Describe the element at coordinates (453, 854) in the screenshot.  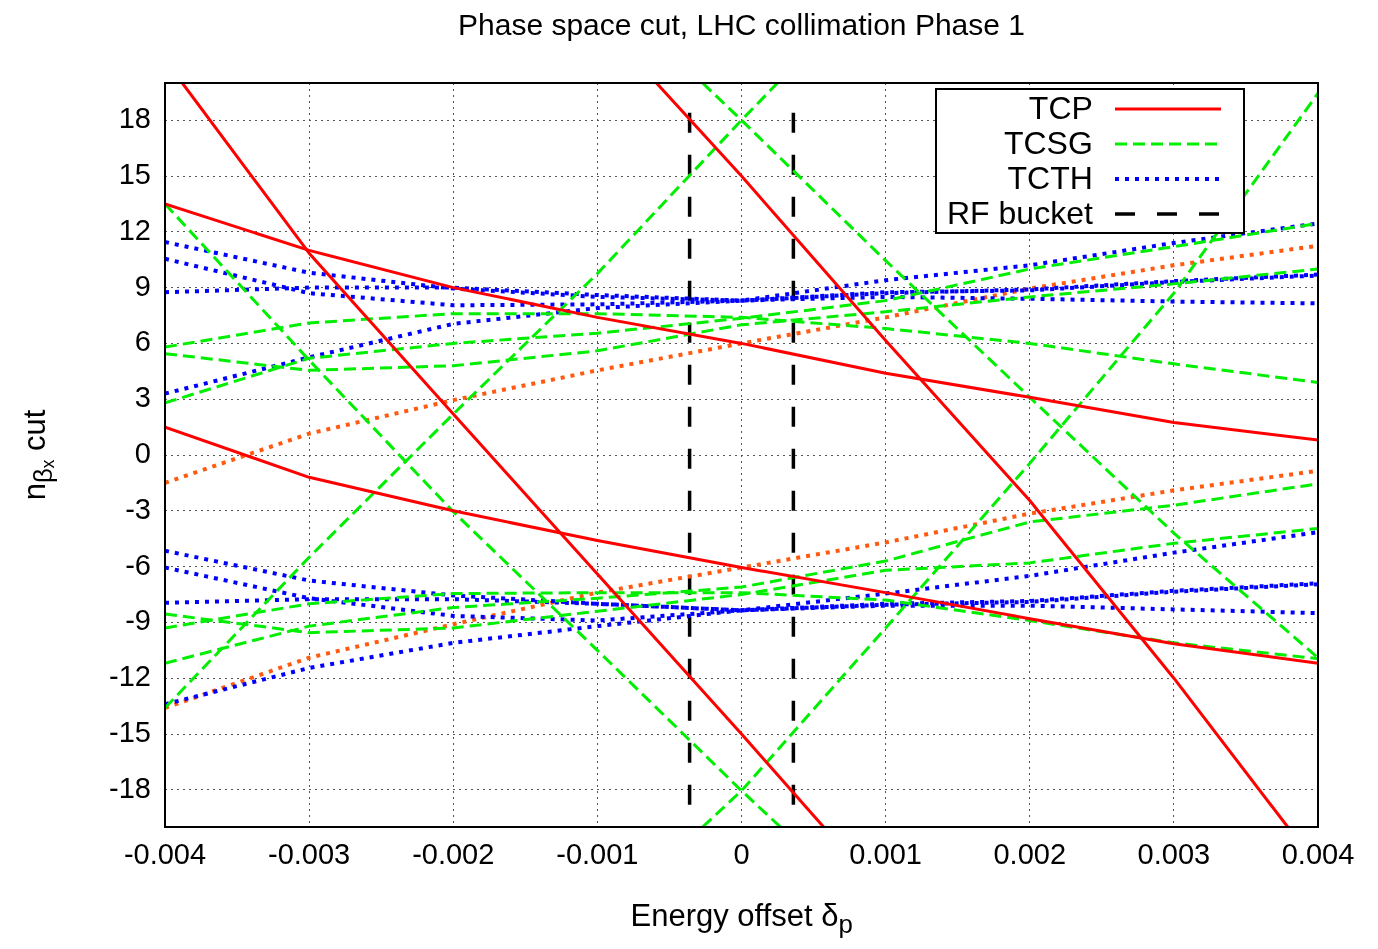
I see `x-tick-label: -0.002` at that location.